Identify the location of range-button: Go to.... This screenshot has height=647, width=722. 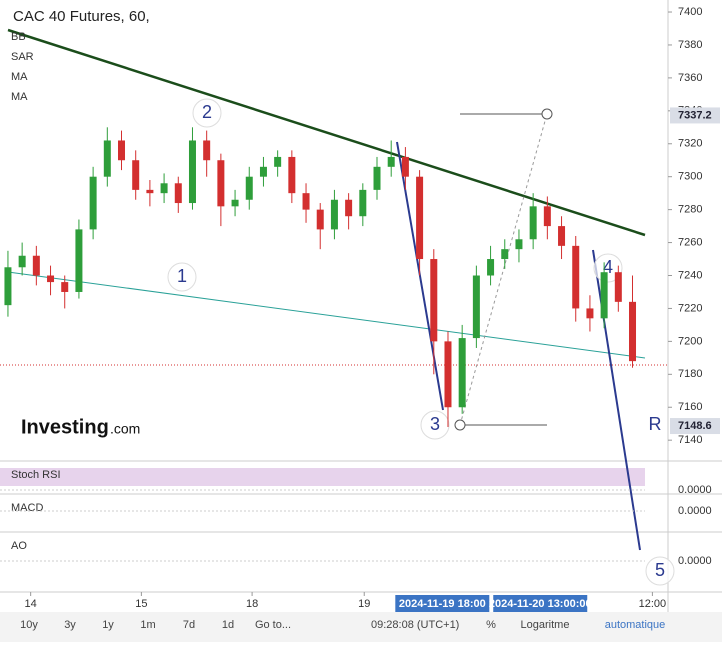
(273, 625).